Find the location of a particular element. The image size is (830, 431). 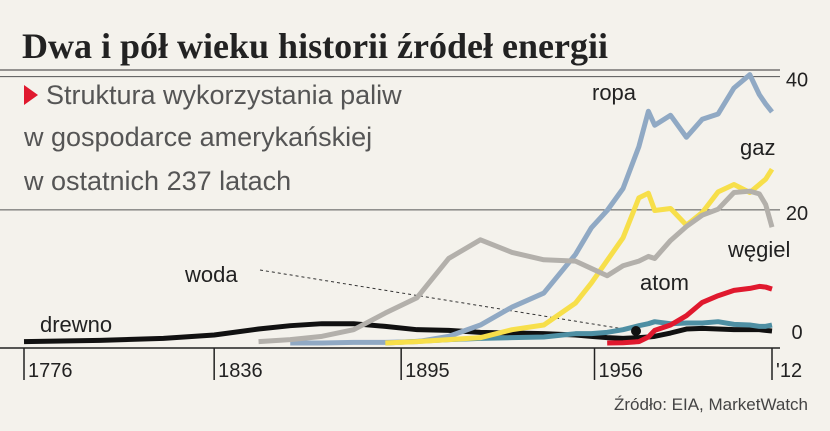

subtitle: Struktura wykorzystania paliw is located at coordinates (224, 95).